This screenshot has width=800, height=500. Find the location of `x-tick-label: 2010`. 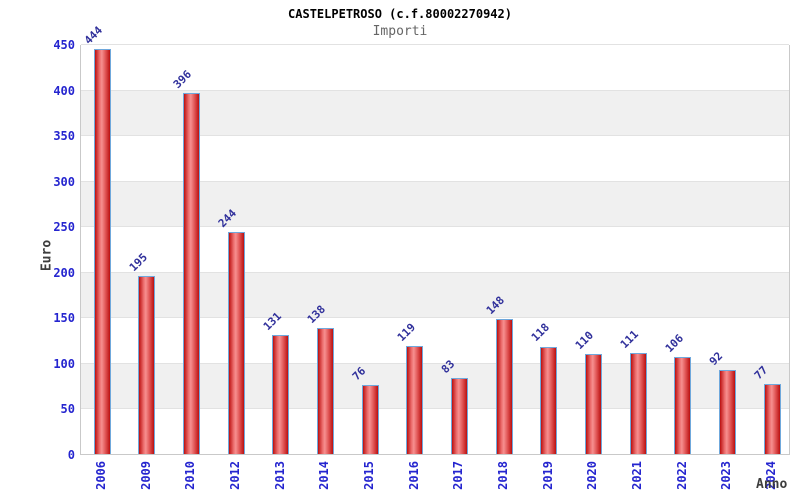

x-tick-label: 2010 is located at coordinates (190, 475).